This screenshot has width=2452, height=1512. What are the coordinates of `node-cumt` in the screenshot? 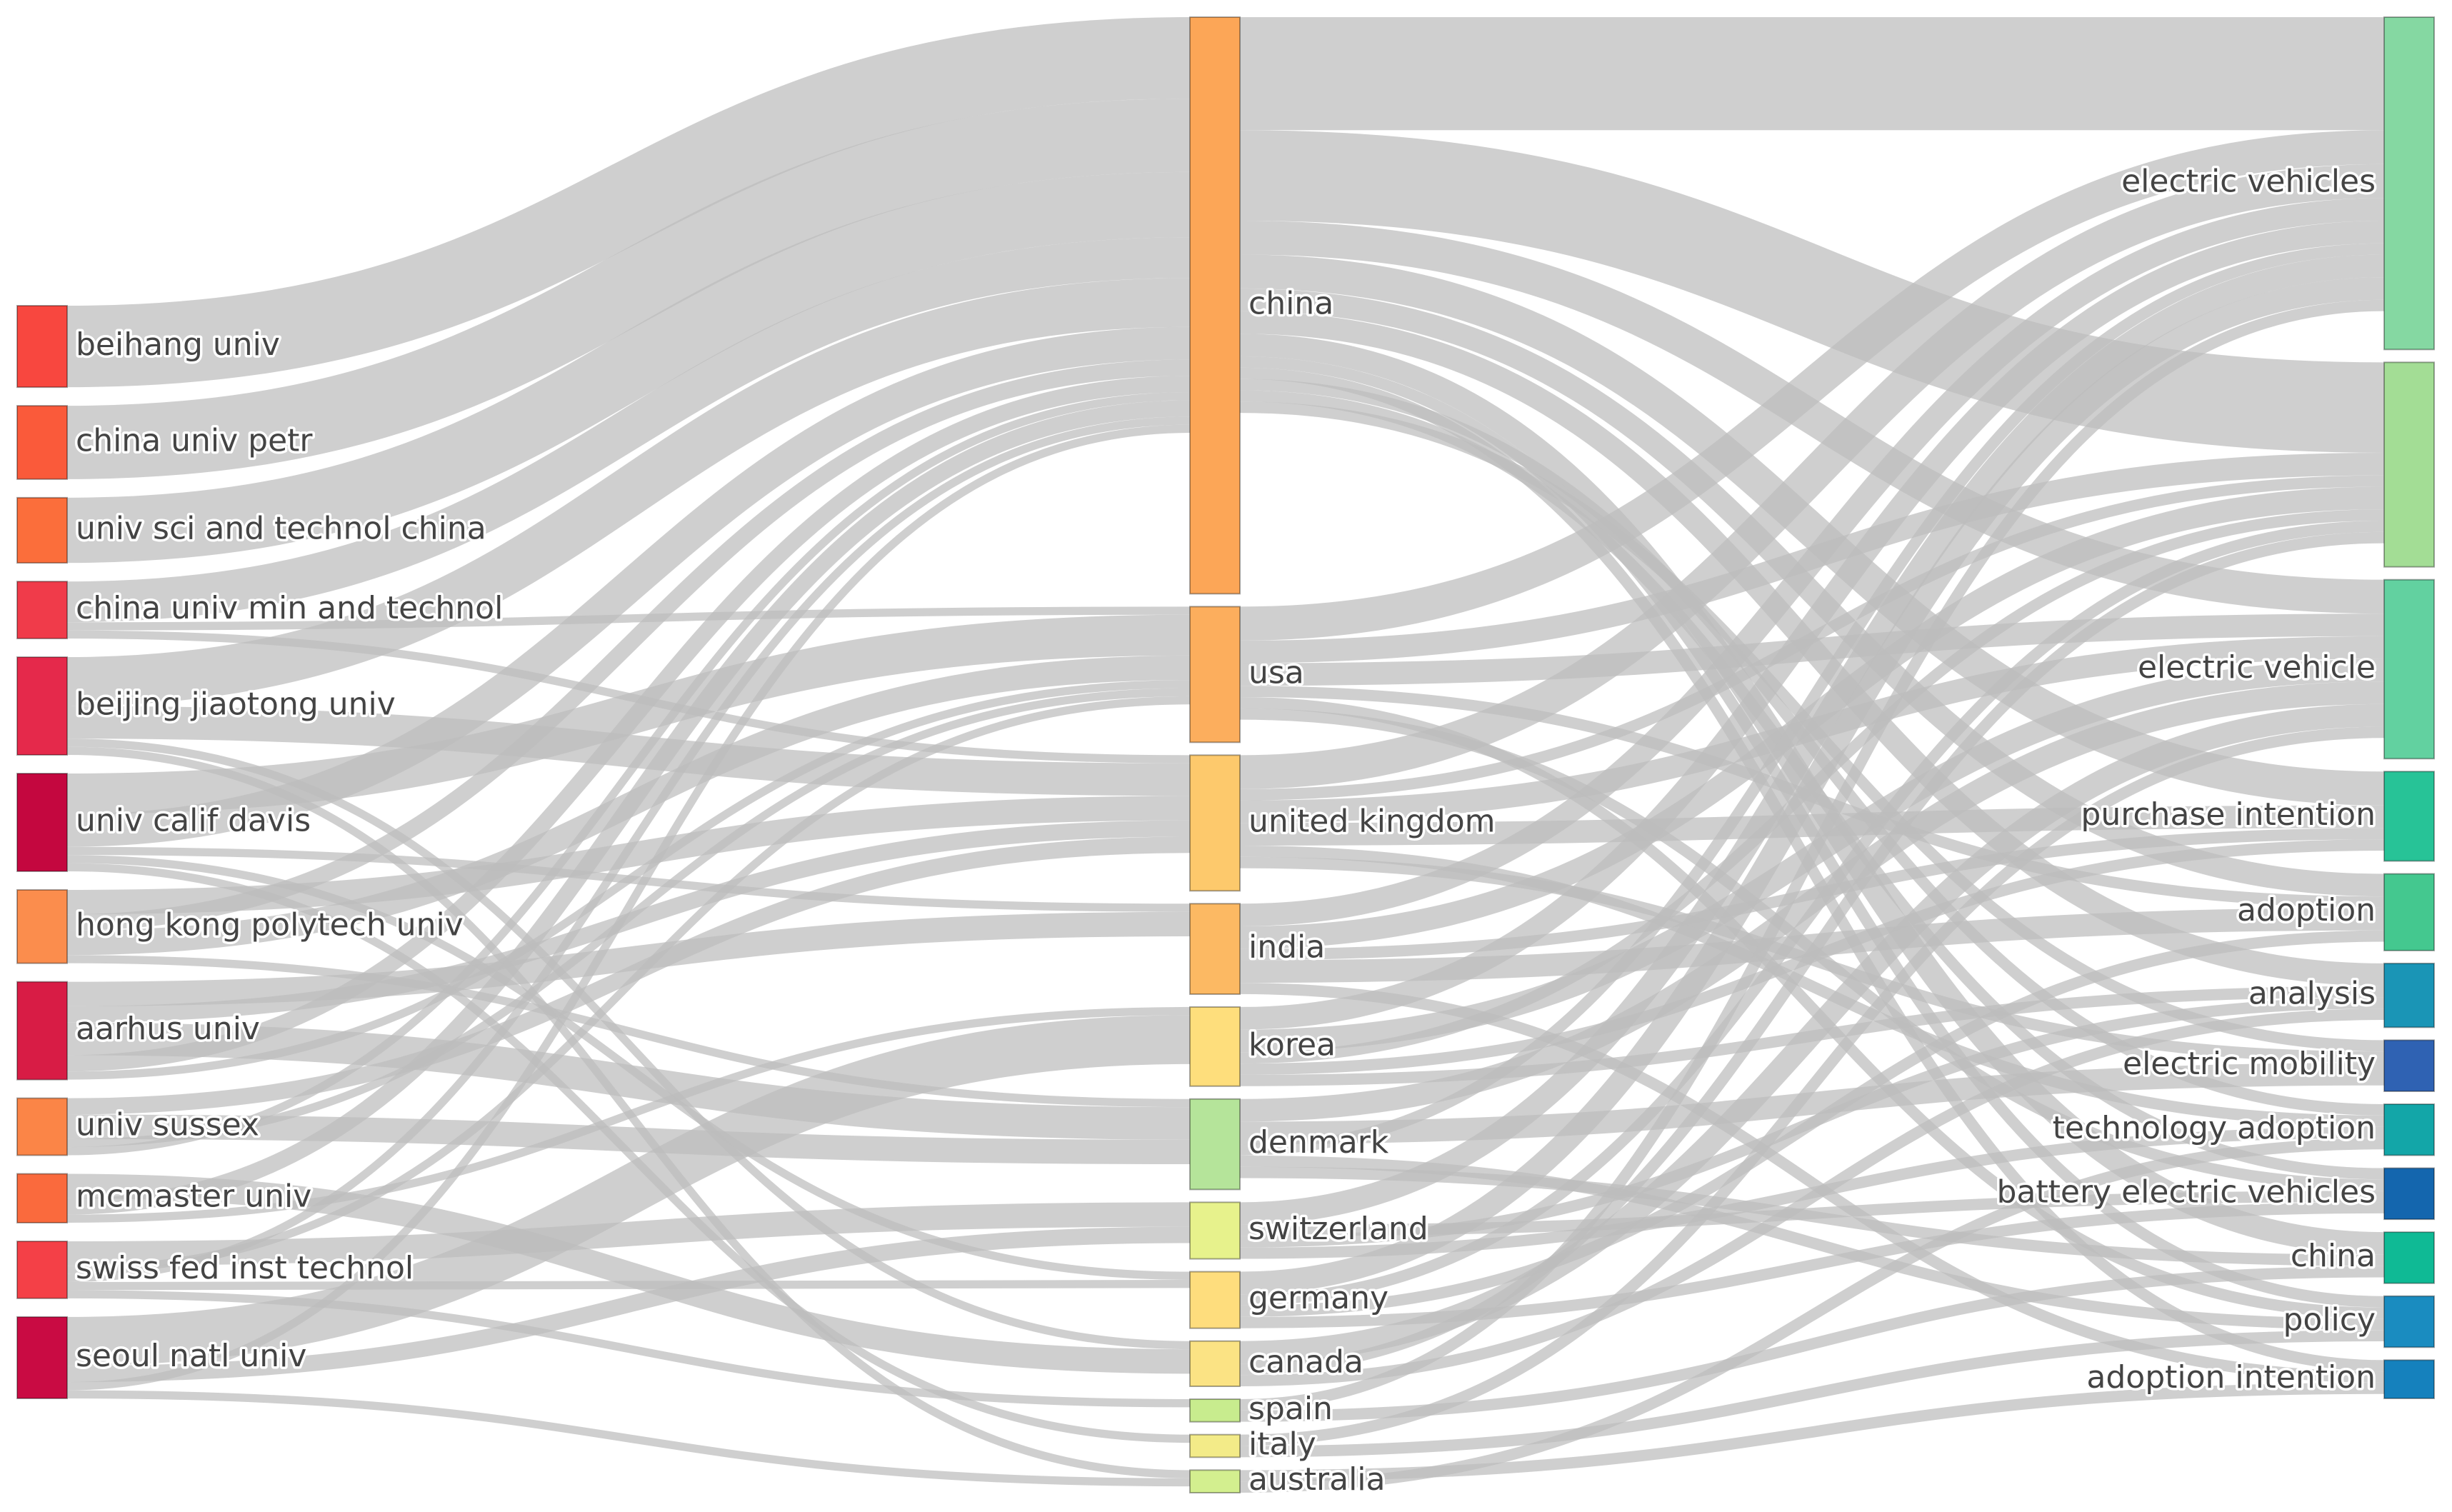 It's located at (42, 610).